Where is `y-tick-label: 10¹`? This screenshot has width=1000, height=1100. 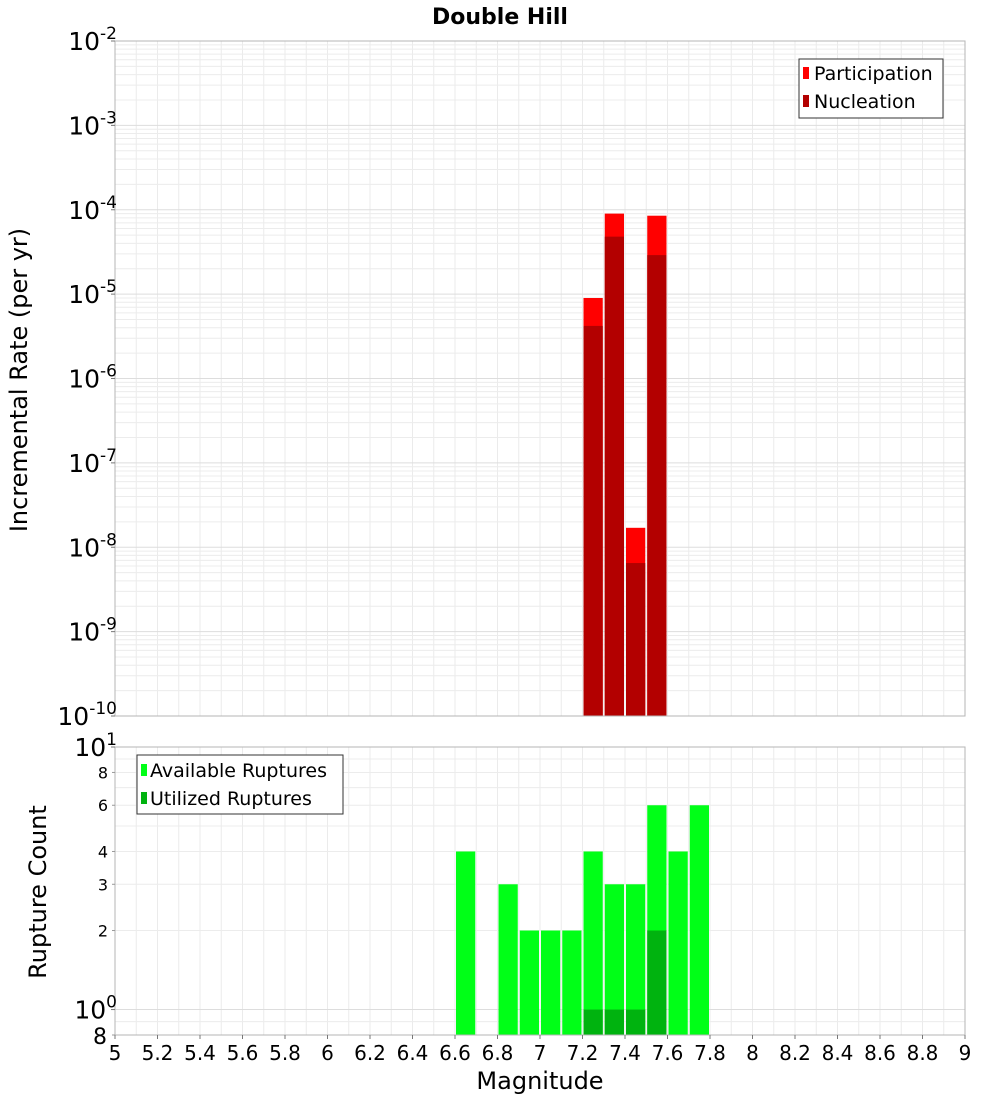
y-tick-label: 10¹ is located at coordinates (95, 746).